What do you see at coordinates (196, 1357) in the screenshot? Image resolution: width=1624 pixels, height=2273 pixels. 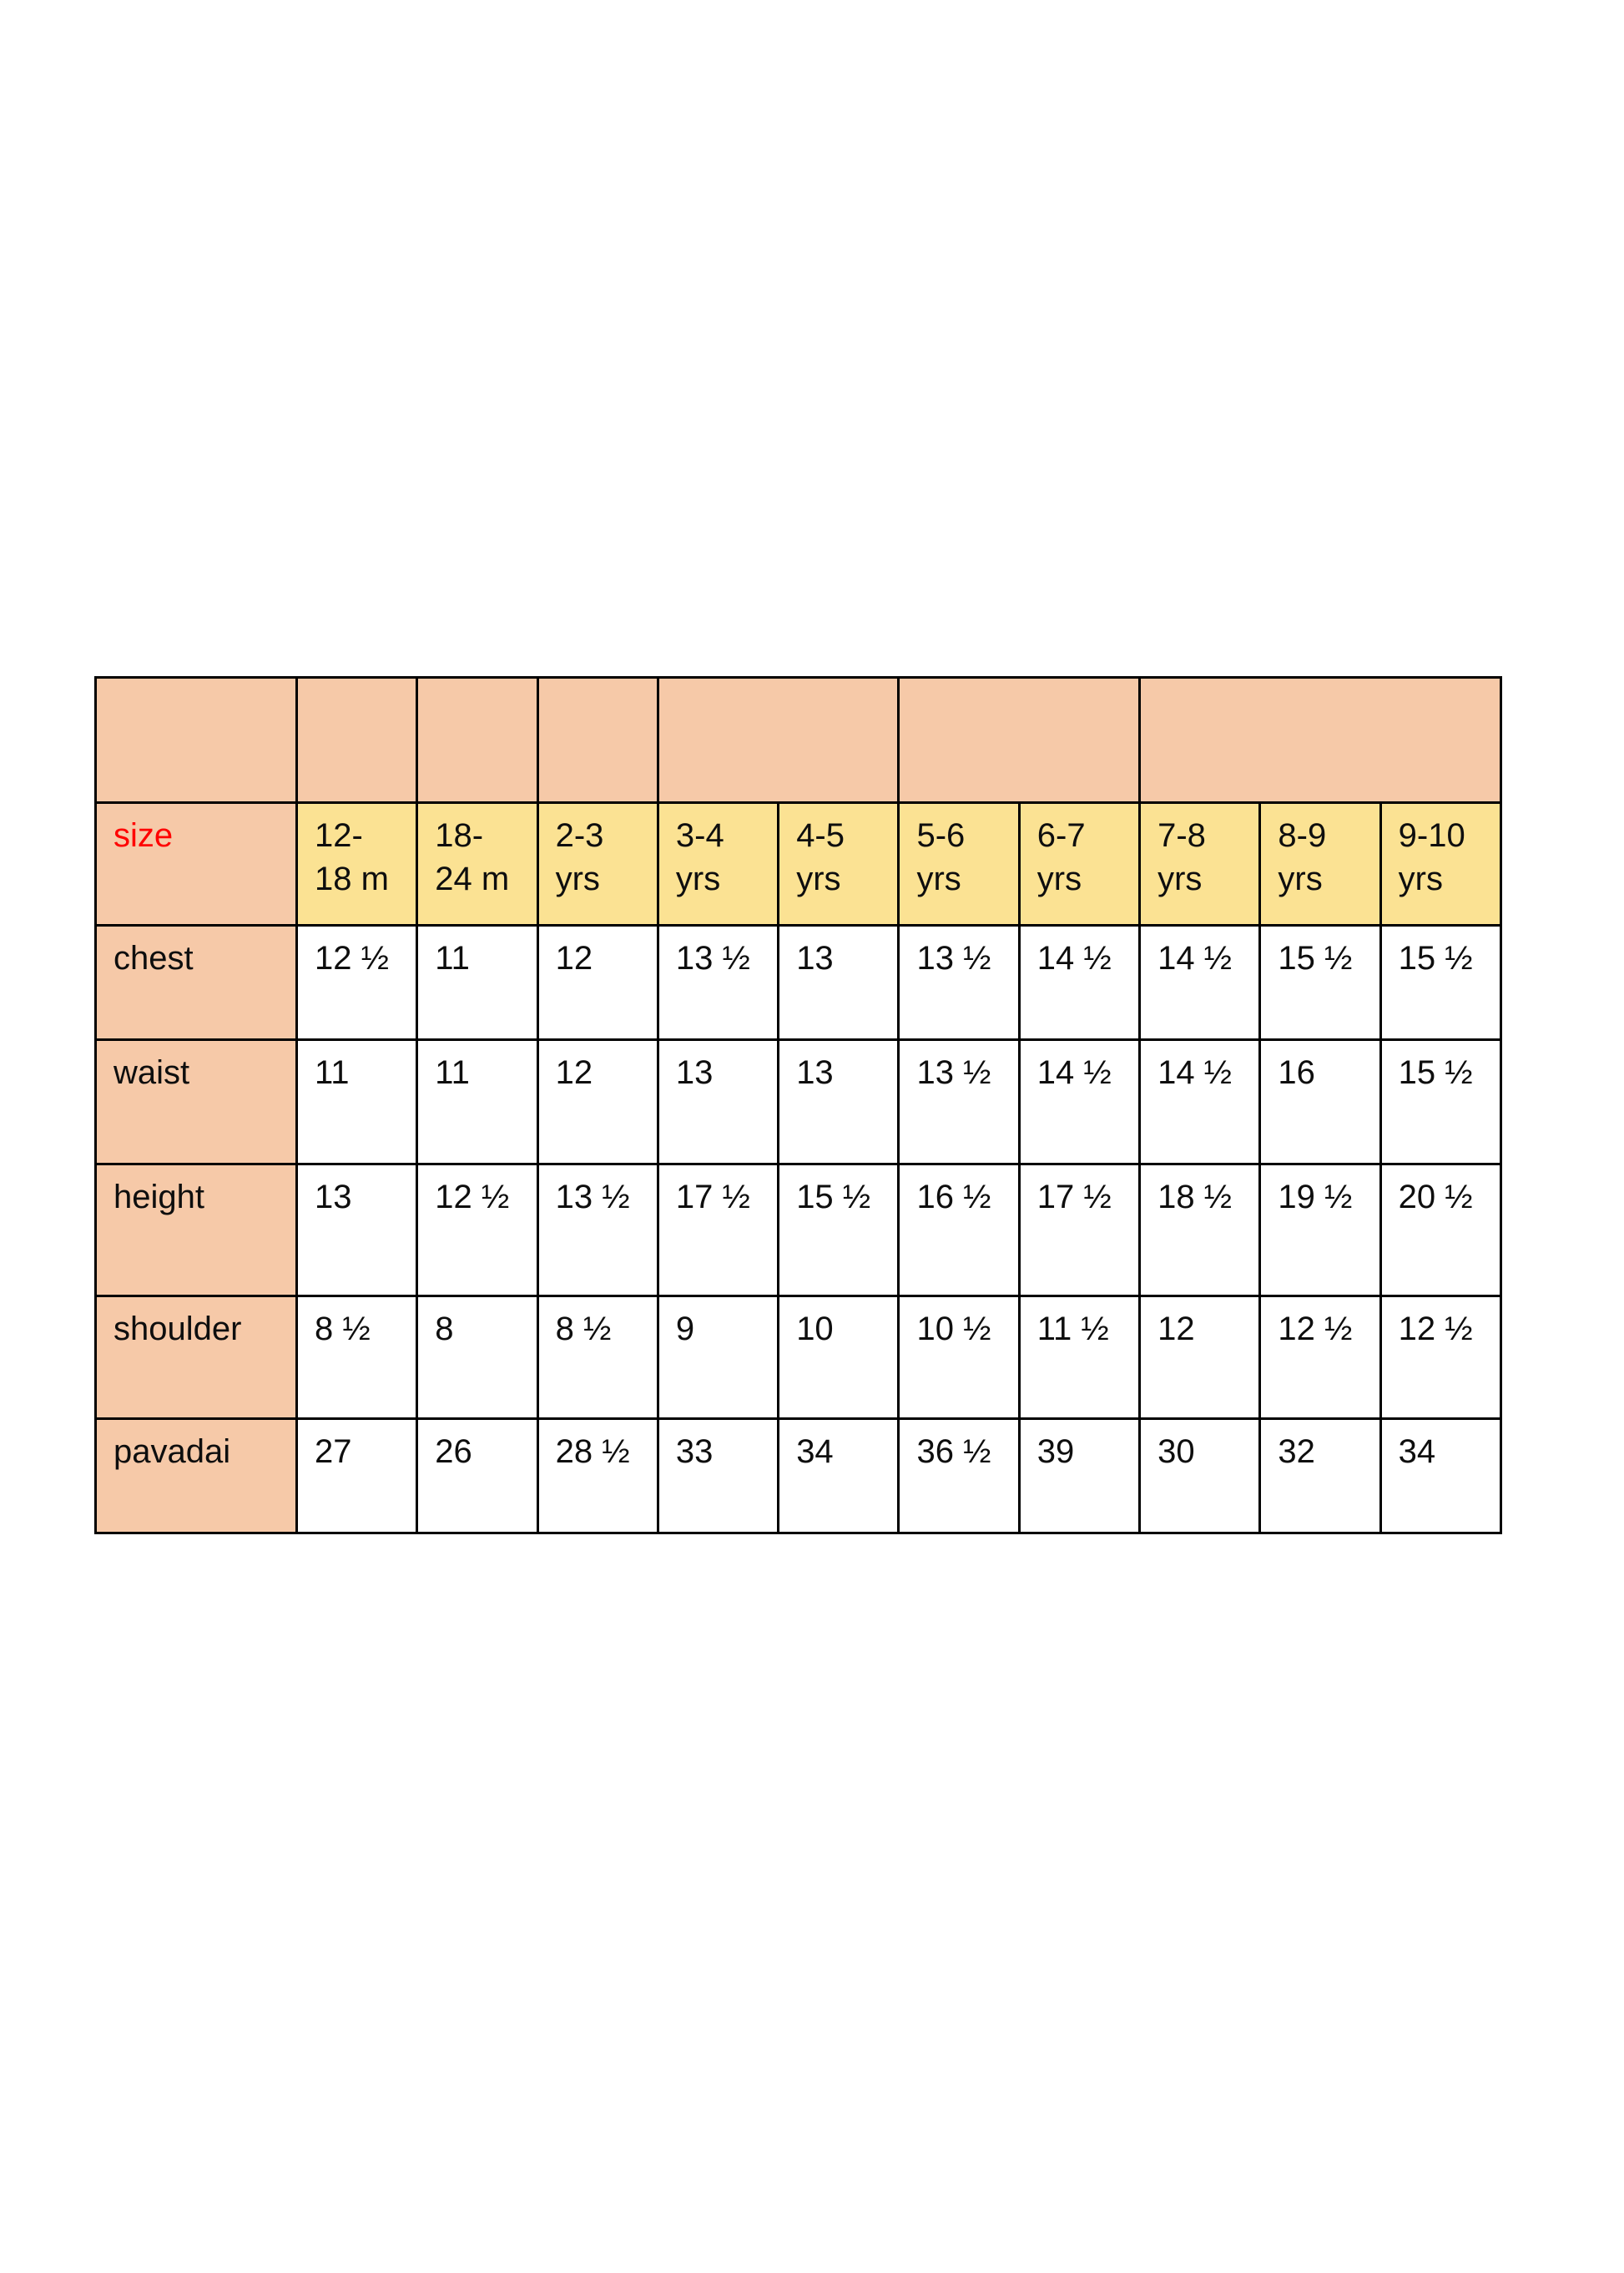 I see `row-label-shoulder: shoulder` at bounding box center [196, 1357].